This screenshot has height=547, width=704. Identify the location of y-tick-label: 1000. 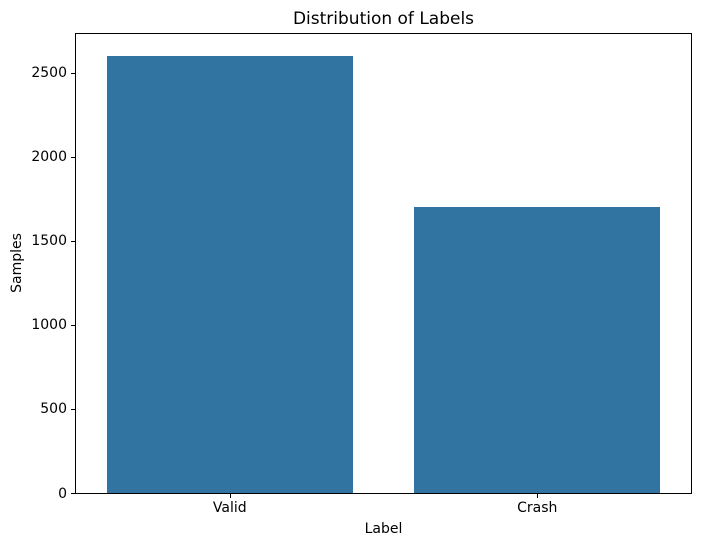
(49, 325).